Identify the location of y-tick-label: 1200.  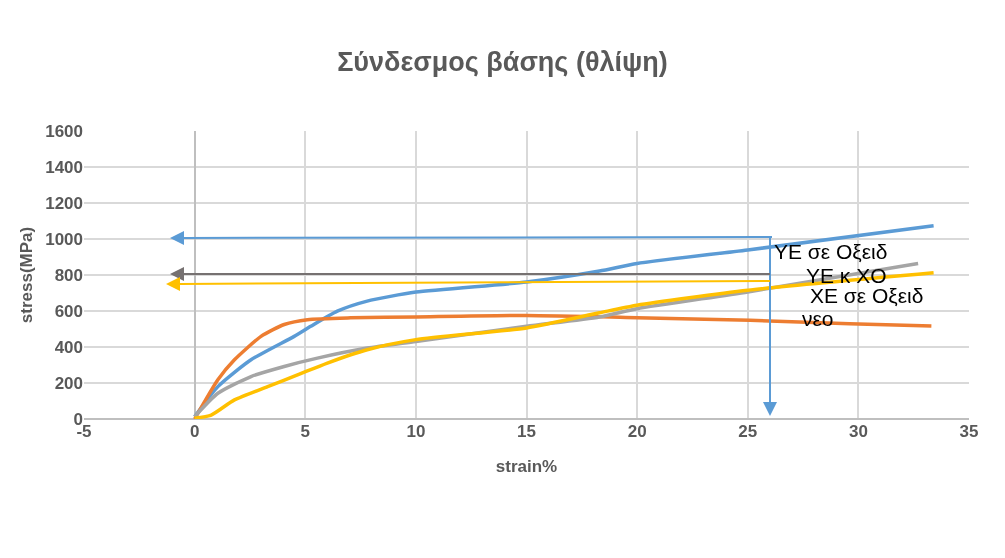
(64, 203).